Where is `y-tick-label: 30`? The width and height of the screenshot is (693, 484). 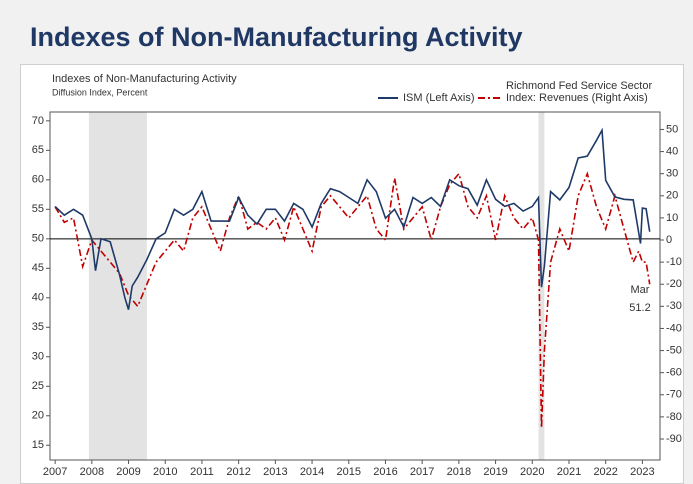
y-tick-label: 30 is located at coordinates (38, 357).